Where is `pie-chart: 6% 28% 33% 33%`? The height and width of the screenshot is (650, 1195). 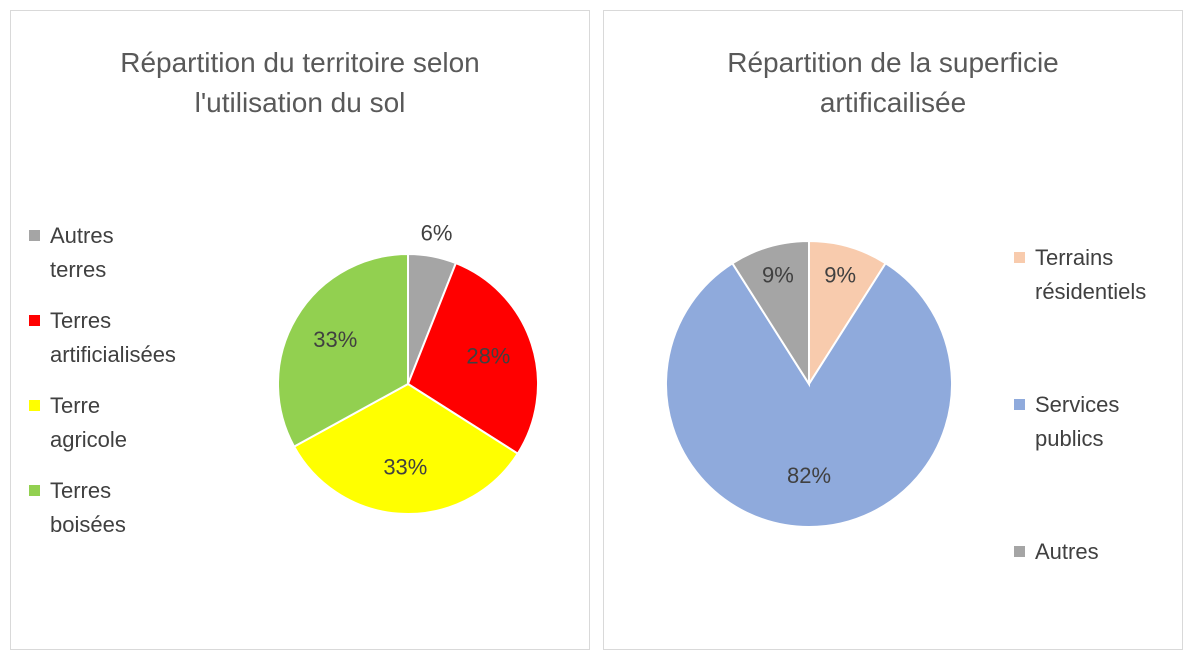 pie-chart: 6% 28% 33% 33% is located at coordinates (408, 368).